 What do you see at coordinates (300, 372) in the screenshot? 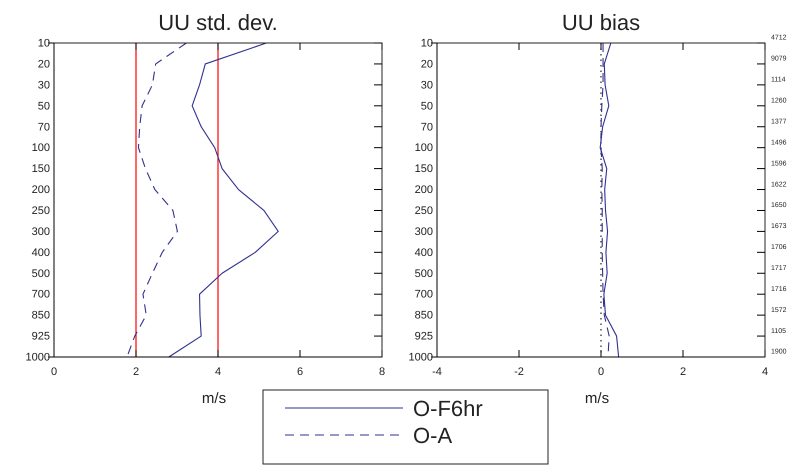
I see `x-tick-label: 6` at bounding box center [300, 372].